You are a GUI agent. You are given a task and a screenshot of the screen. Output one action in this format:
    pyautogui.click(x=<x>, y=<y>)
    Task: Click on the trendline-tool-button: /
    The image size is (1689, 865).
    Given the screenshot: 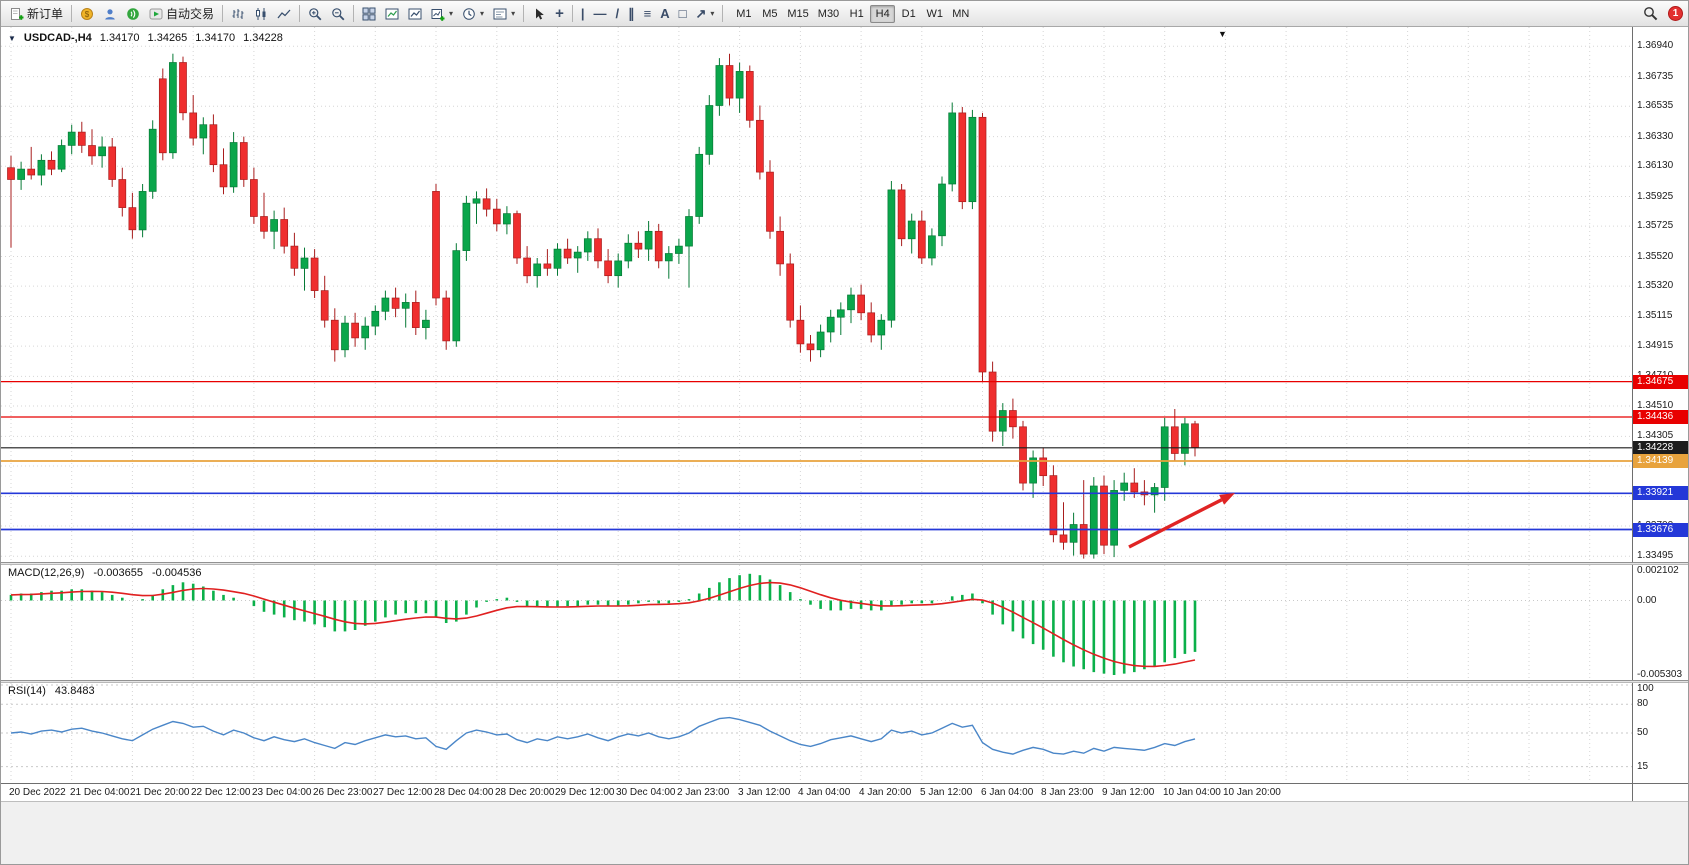 What is the action you would take?
    pyautogui.click(x=617, y=13)
    